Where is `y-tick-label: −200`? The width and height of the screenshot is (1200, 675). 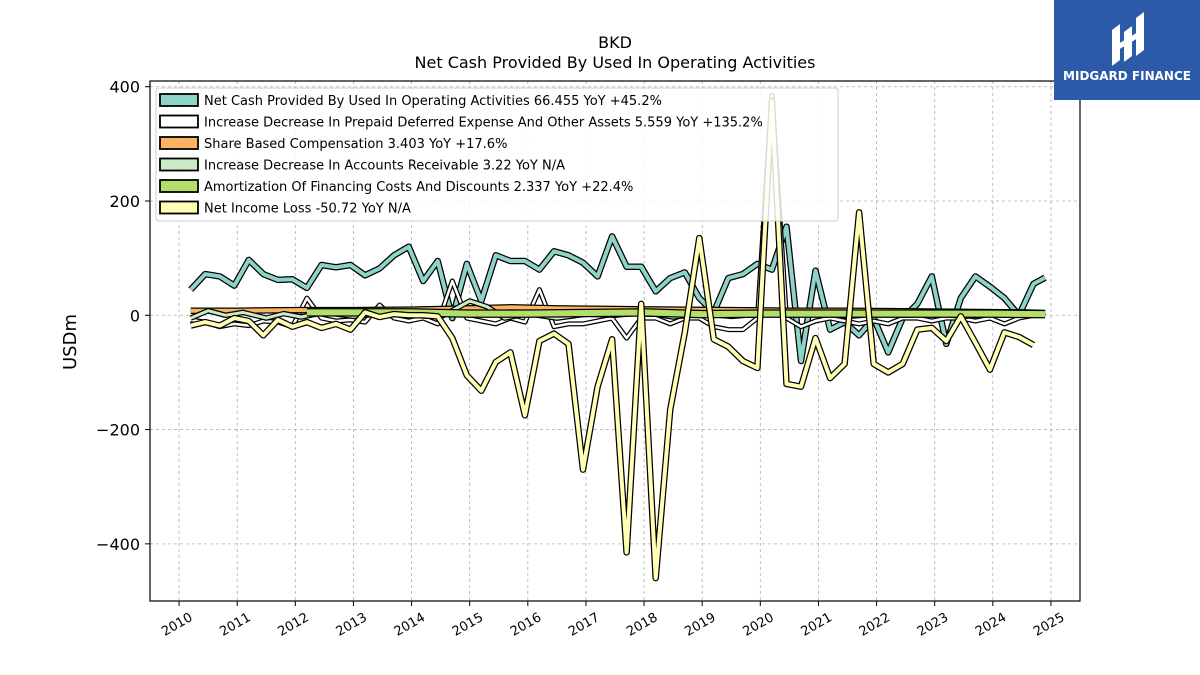 y-tick-label: −200 is located at coordinates (118, 430).